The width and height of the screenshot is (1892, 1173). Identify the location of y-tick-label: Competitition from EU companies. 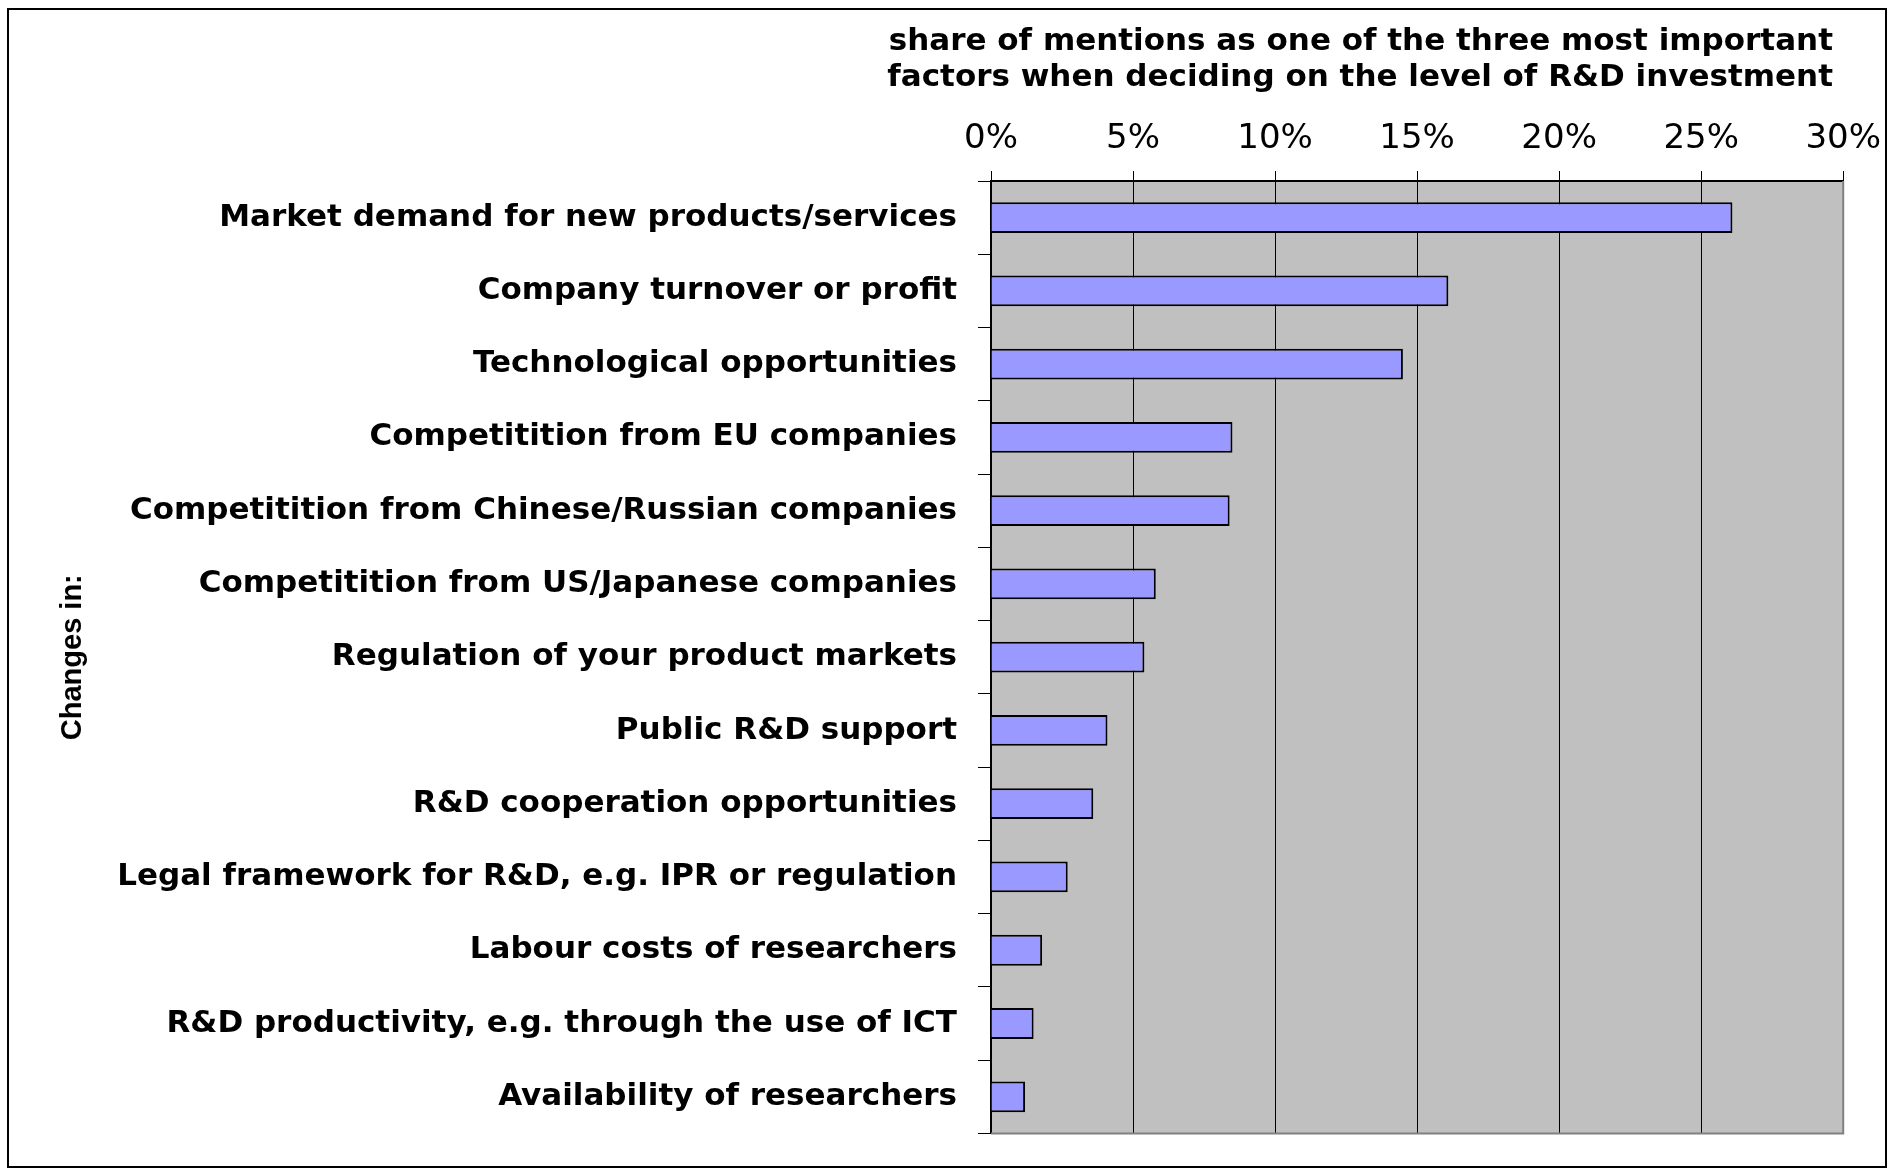
(663, 434).